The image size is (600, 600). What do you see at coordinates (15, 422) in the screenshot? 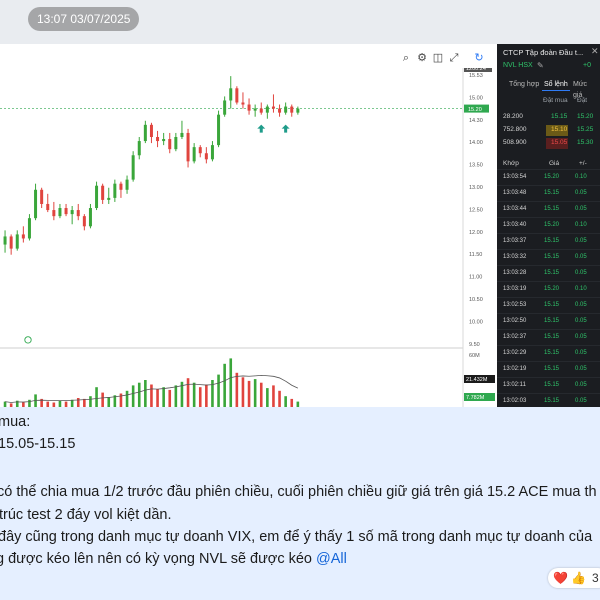
I see `text-line: mua:` at bounding box center [15, 422].